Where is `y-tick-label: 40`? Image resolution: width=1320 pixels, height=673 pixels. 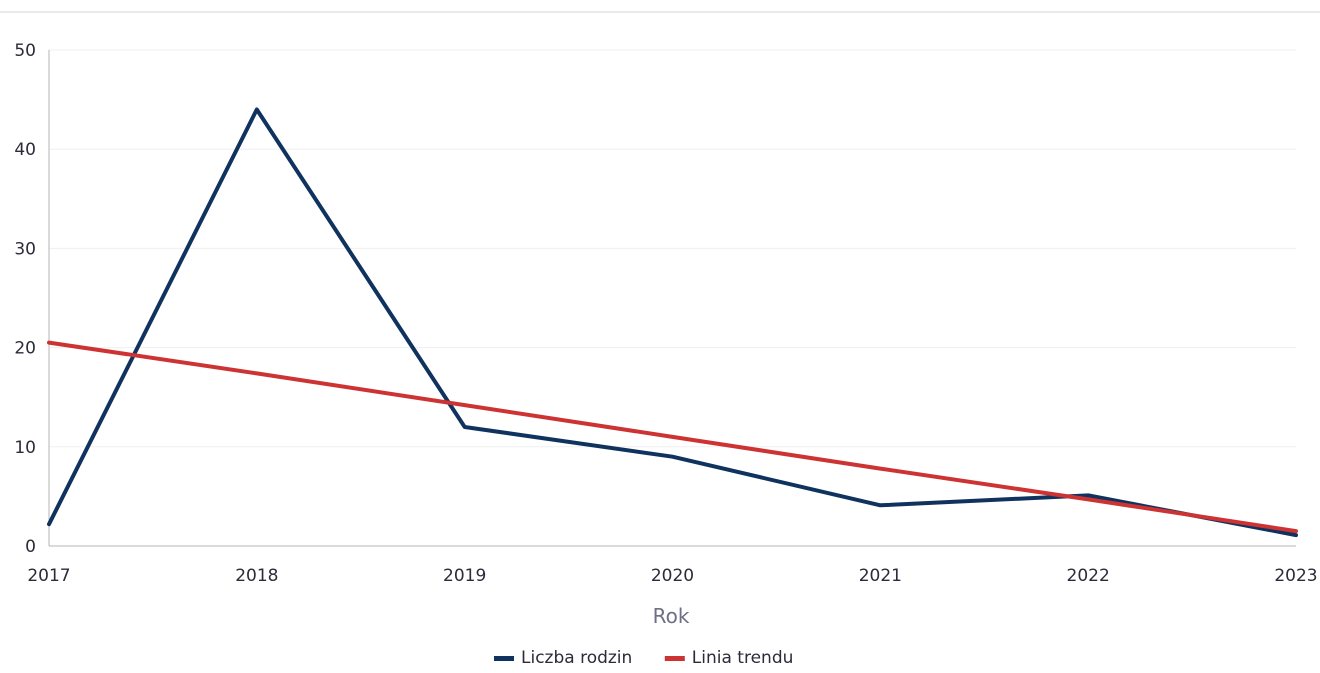
y-tick-label: 40 is located at coordinates (25, 150).